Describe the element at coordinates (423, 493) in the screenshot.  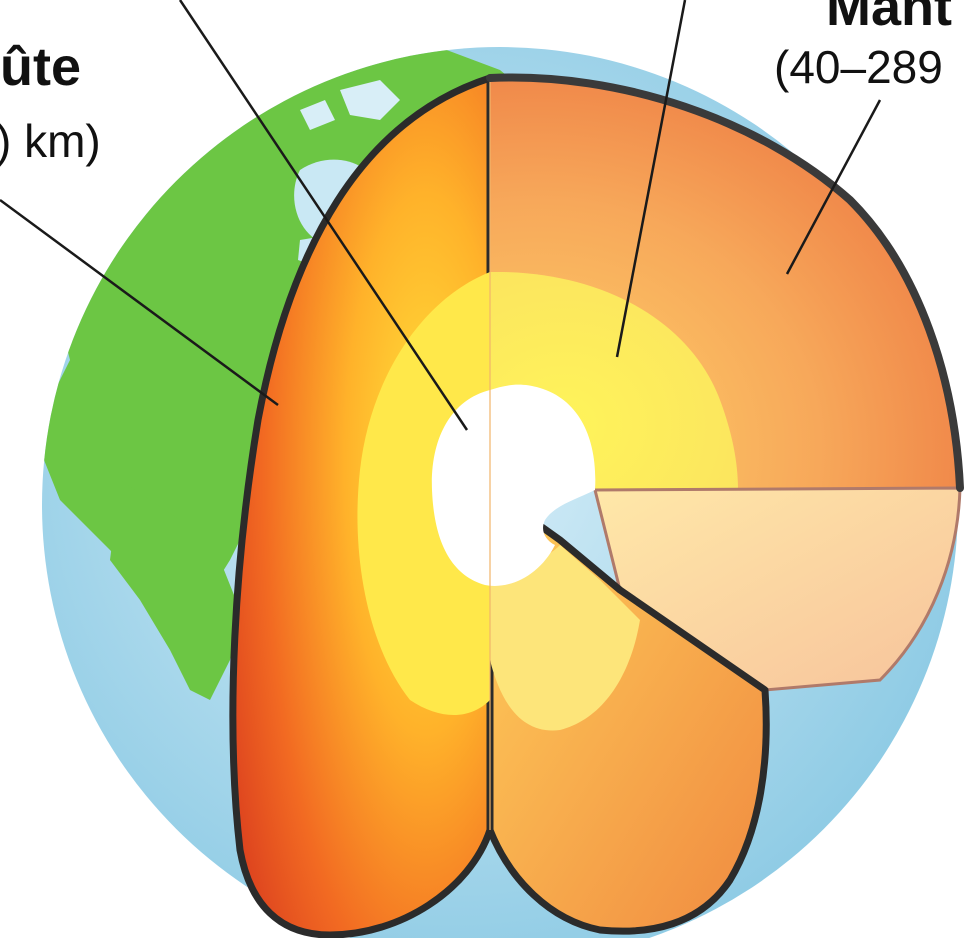
I see `outer-core-left` at that location.